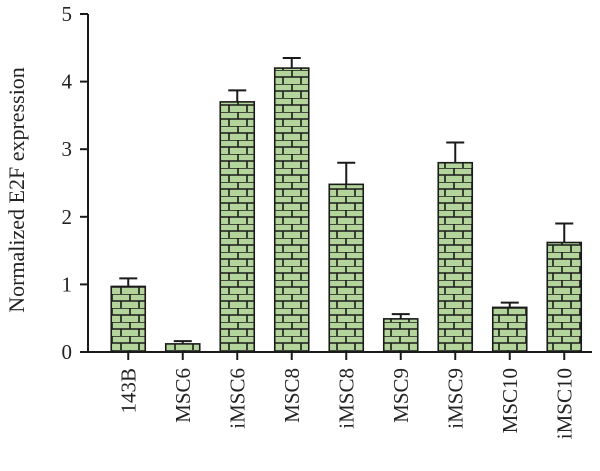 This screenshot has height=471, width=600. I want to click on x-tick-label: MSC8, so click(292, 395).